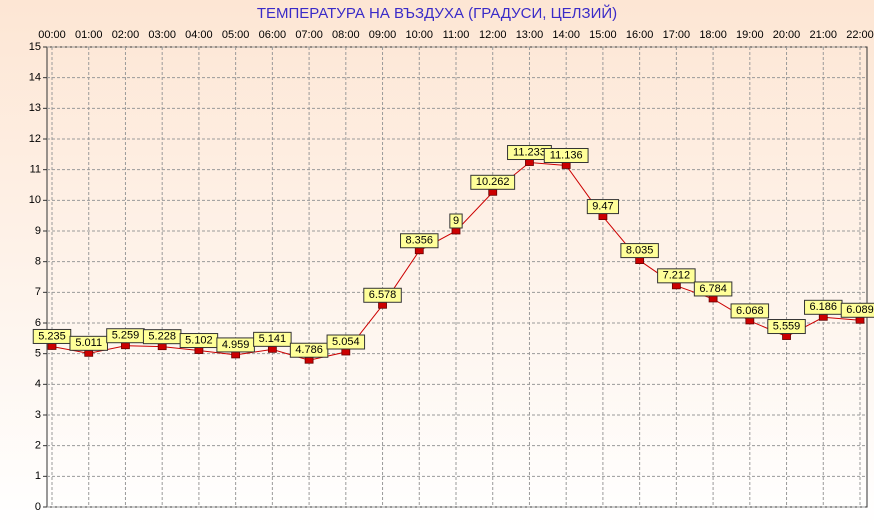 Image resolution: width=874 pixels, height=529 pixels. What do you see at coordinates (713, 35) in the screenshot?
I see `x-tick-label: 18:00` at bounding box center [713, 35].